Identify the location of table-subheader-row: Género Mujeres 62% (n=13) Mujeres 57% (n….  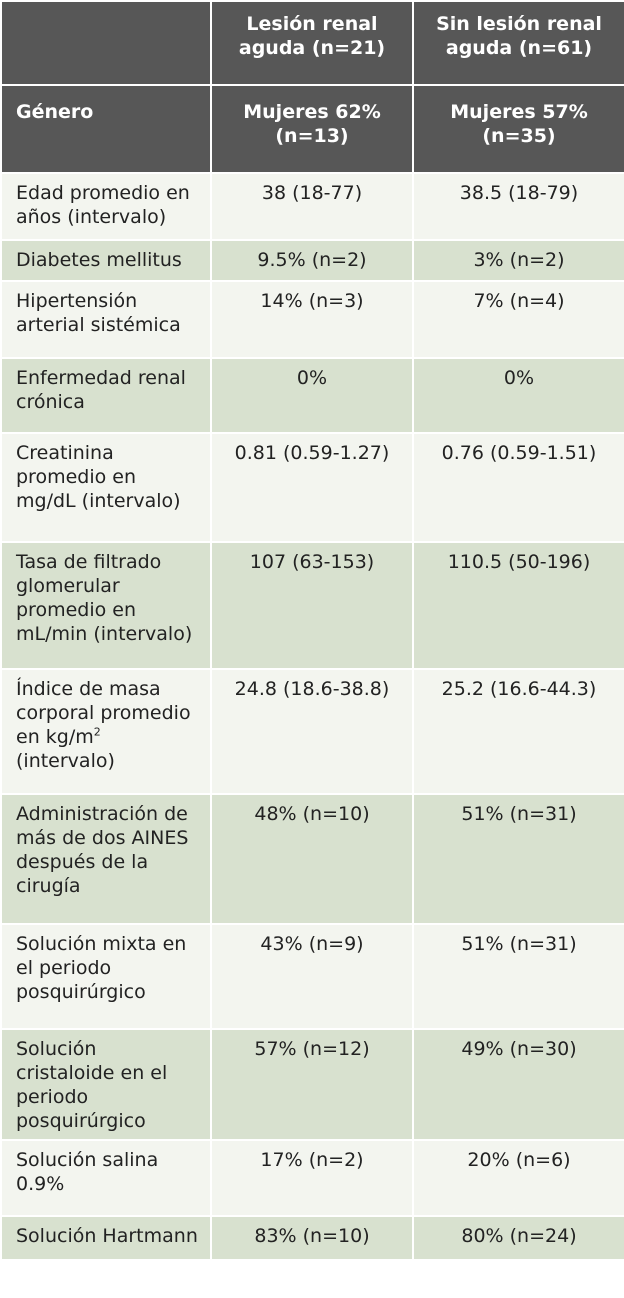
(312, 129).